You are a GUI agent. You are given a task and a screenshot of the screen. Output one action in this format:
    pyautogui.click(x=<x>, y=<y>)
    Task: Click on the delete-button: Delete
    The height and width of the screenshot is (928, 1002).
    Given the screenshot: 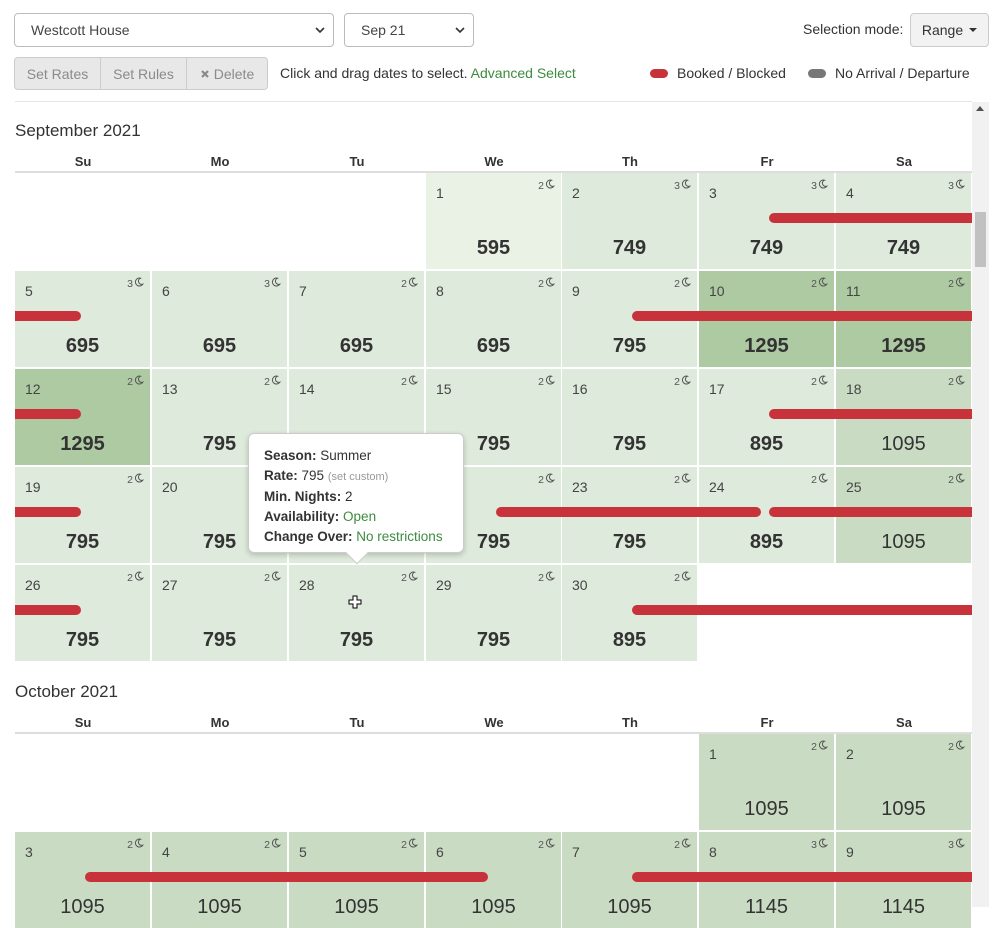 What is the action you would take?
    pyautogui.click(x=227, y=73)
    